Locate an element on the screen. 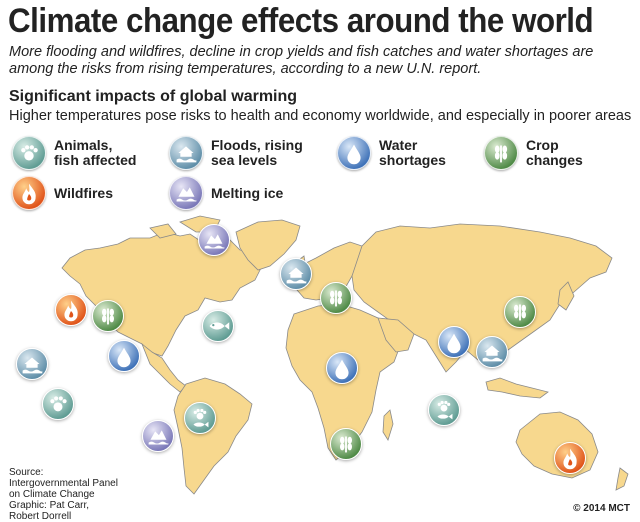  land-indonesia is located at coordinates (517, 388).